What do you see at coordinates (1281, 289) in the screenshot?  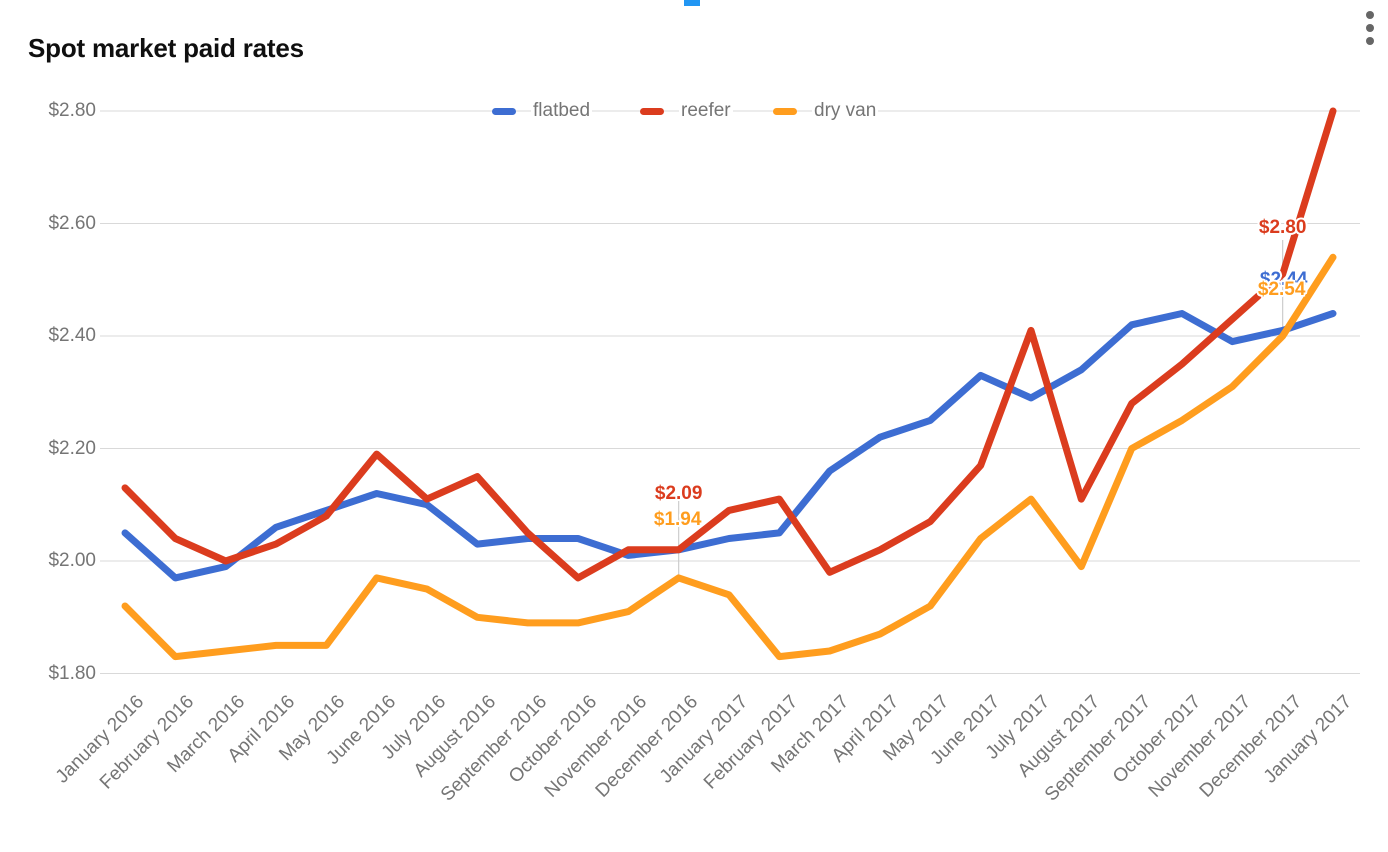 I see `annotation-label-dry-van: $2.54` at bounding box center [1281, 289].